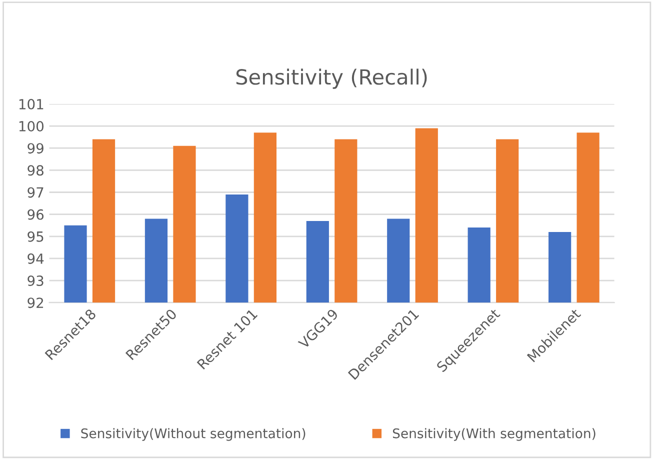 The image size is (657, 462). What do you see at coordinates (36, 192) in the screenshot?
I see `y-tick-label: 97` at bounding box center [36, 192].